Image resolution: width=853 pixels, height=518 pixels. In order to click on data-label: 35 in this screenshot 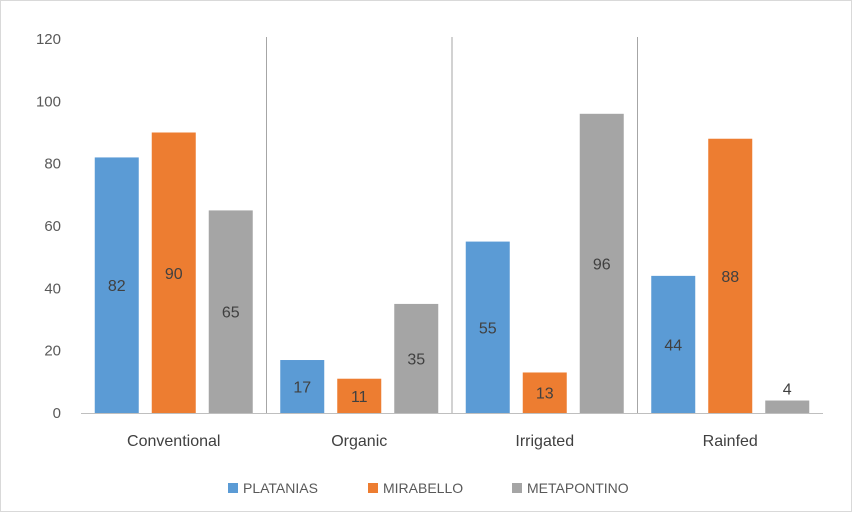, I will do `click(416, 359)`.